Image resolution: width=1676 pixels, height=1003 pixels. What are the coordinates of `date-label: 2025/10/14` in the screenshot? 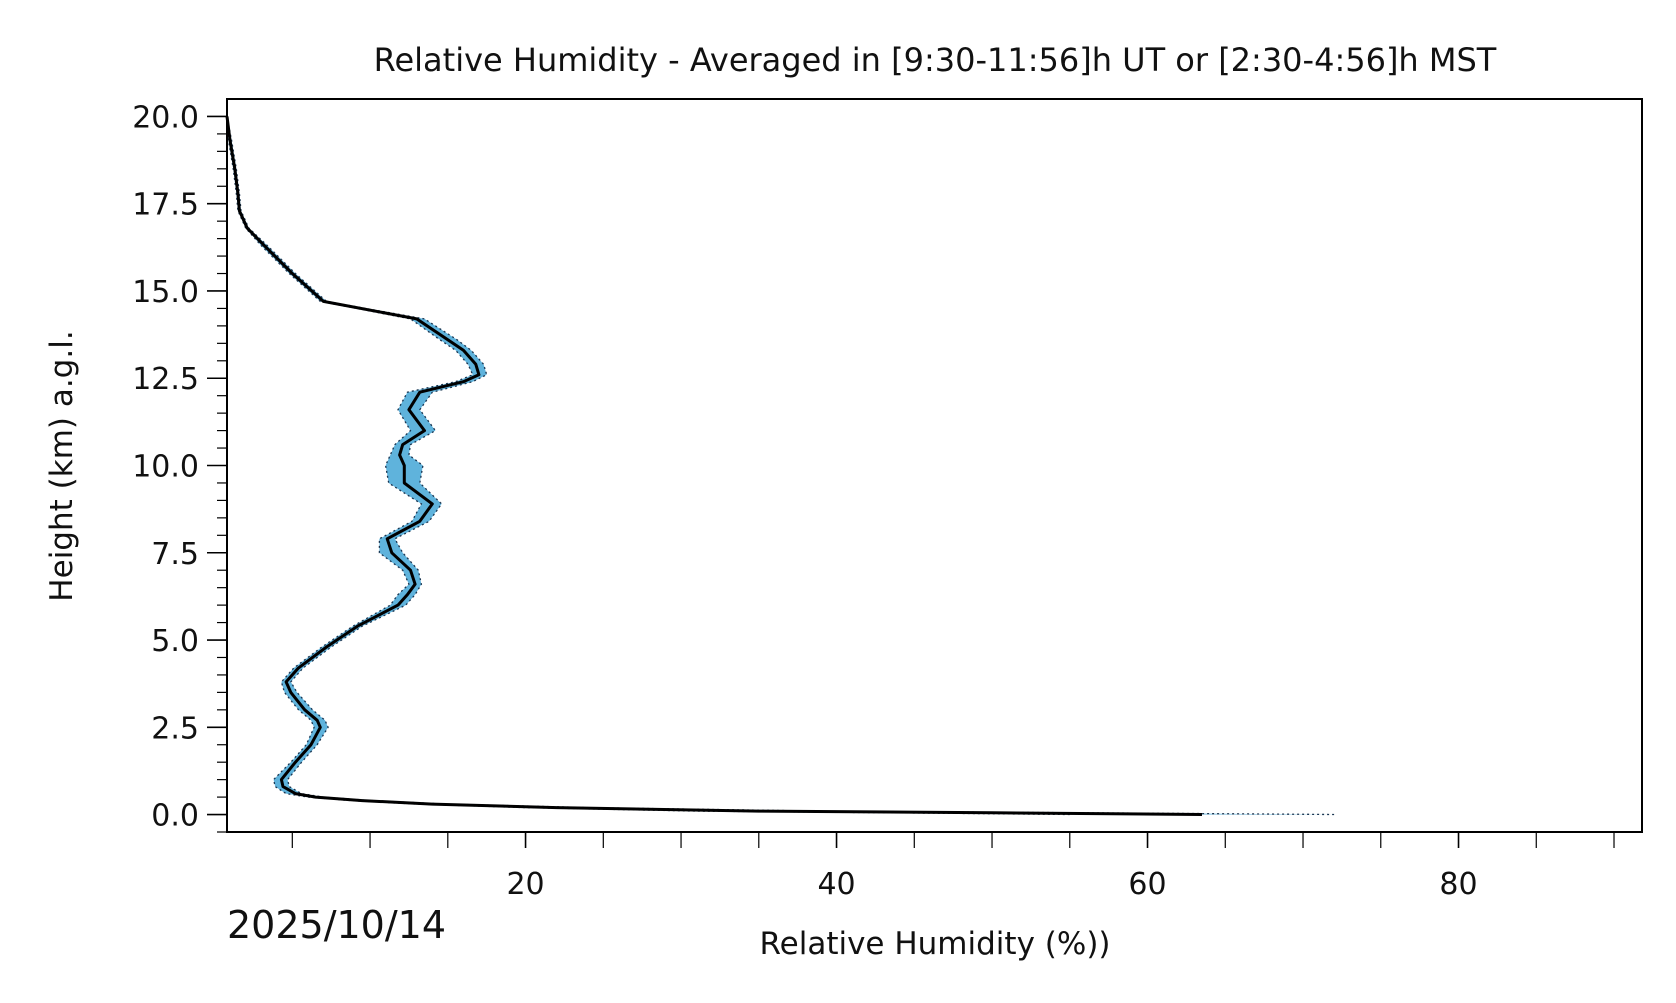 It's located at (336, 925).